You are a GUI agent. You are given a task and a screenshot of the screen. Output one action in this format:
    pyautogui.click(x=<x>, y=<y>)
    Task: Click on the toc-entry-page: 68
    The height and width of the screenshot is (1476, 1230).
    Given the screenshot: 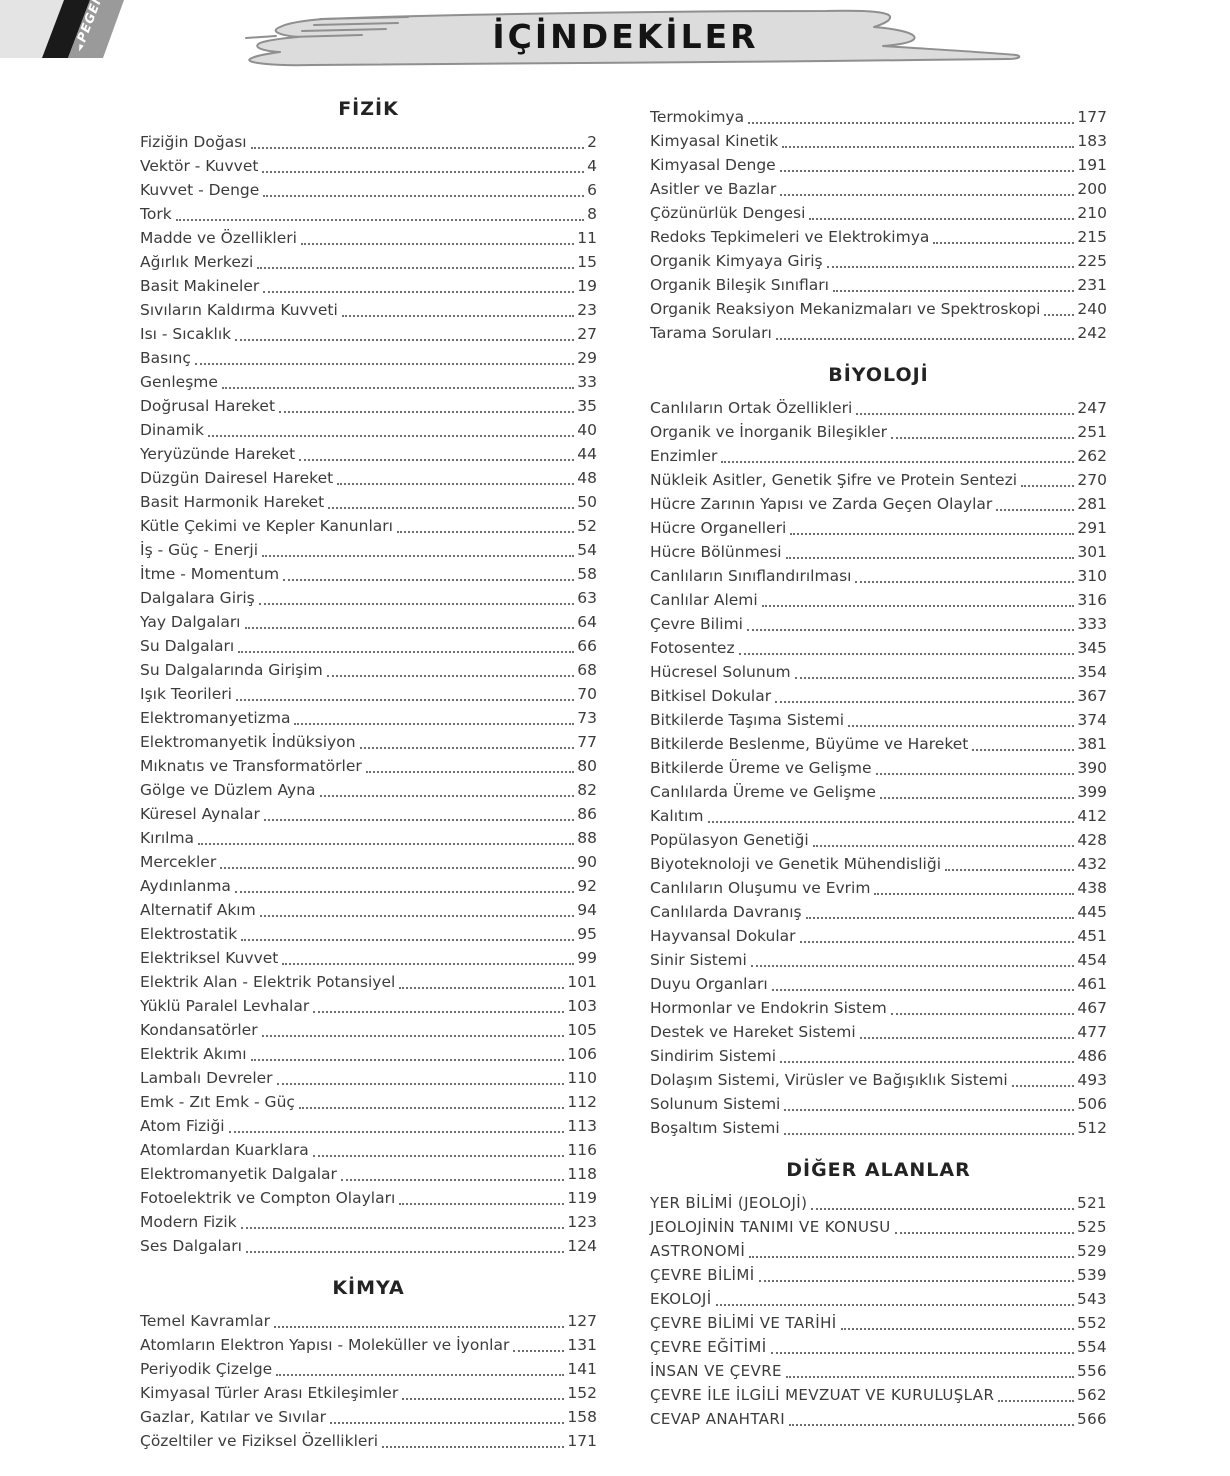 What is the action you would take?
    pyautogui.click(x=587, y=670)
    